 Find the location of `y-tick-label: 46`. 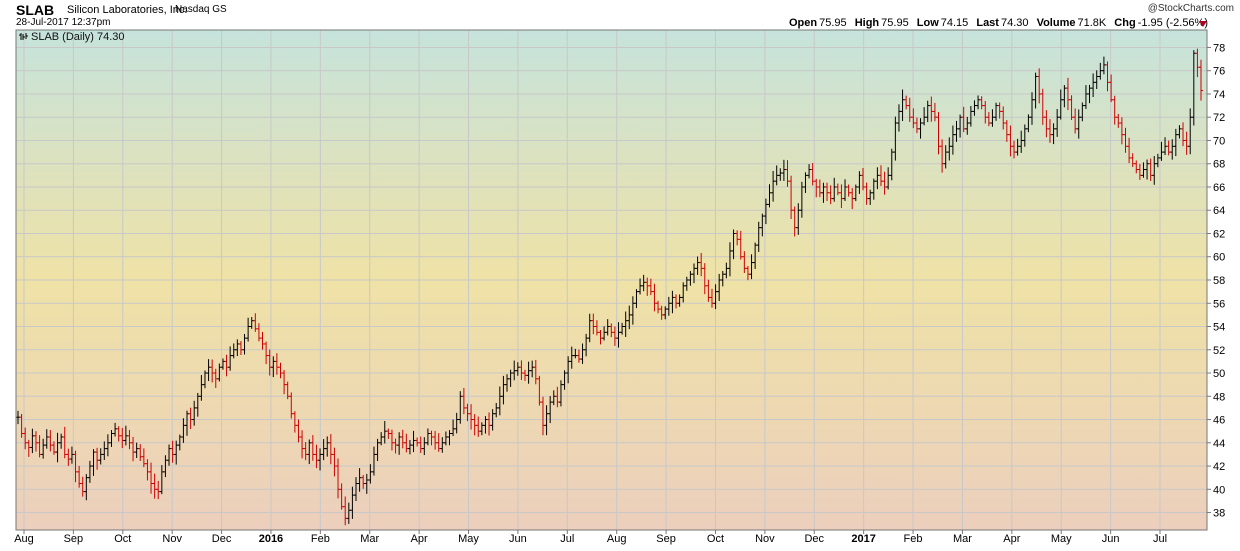

y-tick-label: 46 is located at coordinates (1219, 421).